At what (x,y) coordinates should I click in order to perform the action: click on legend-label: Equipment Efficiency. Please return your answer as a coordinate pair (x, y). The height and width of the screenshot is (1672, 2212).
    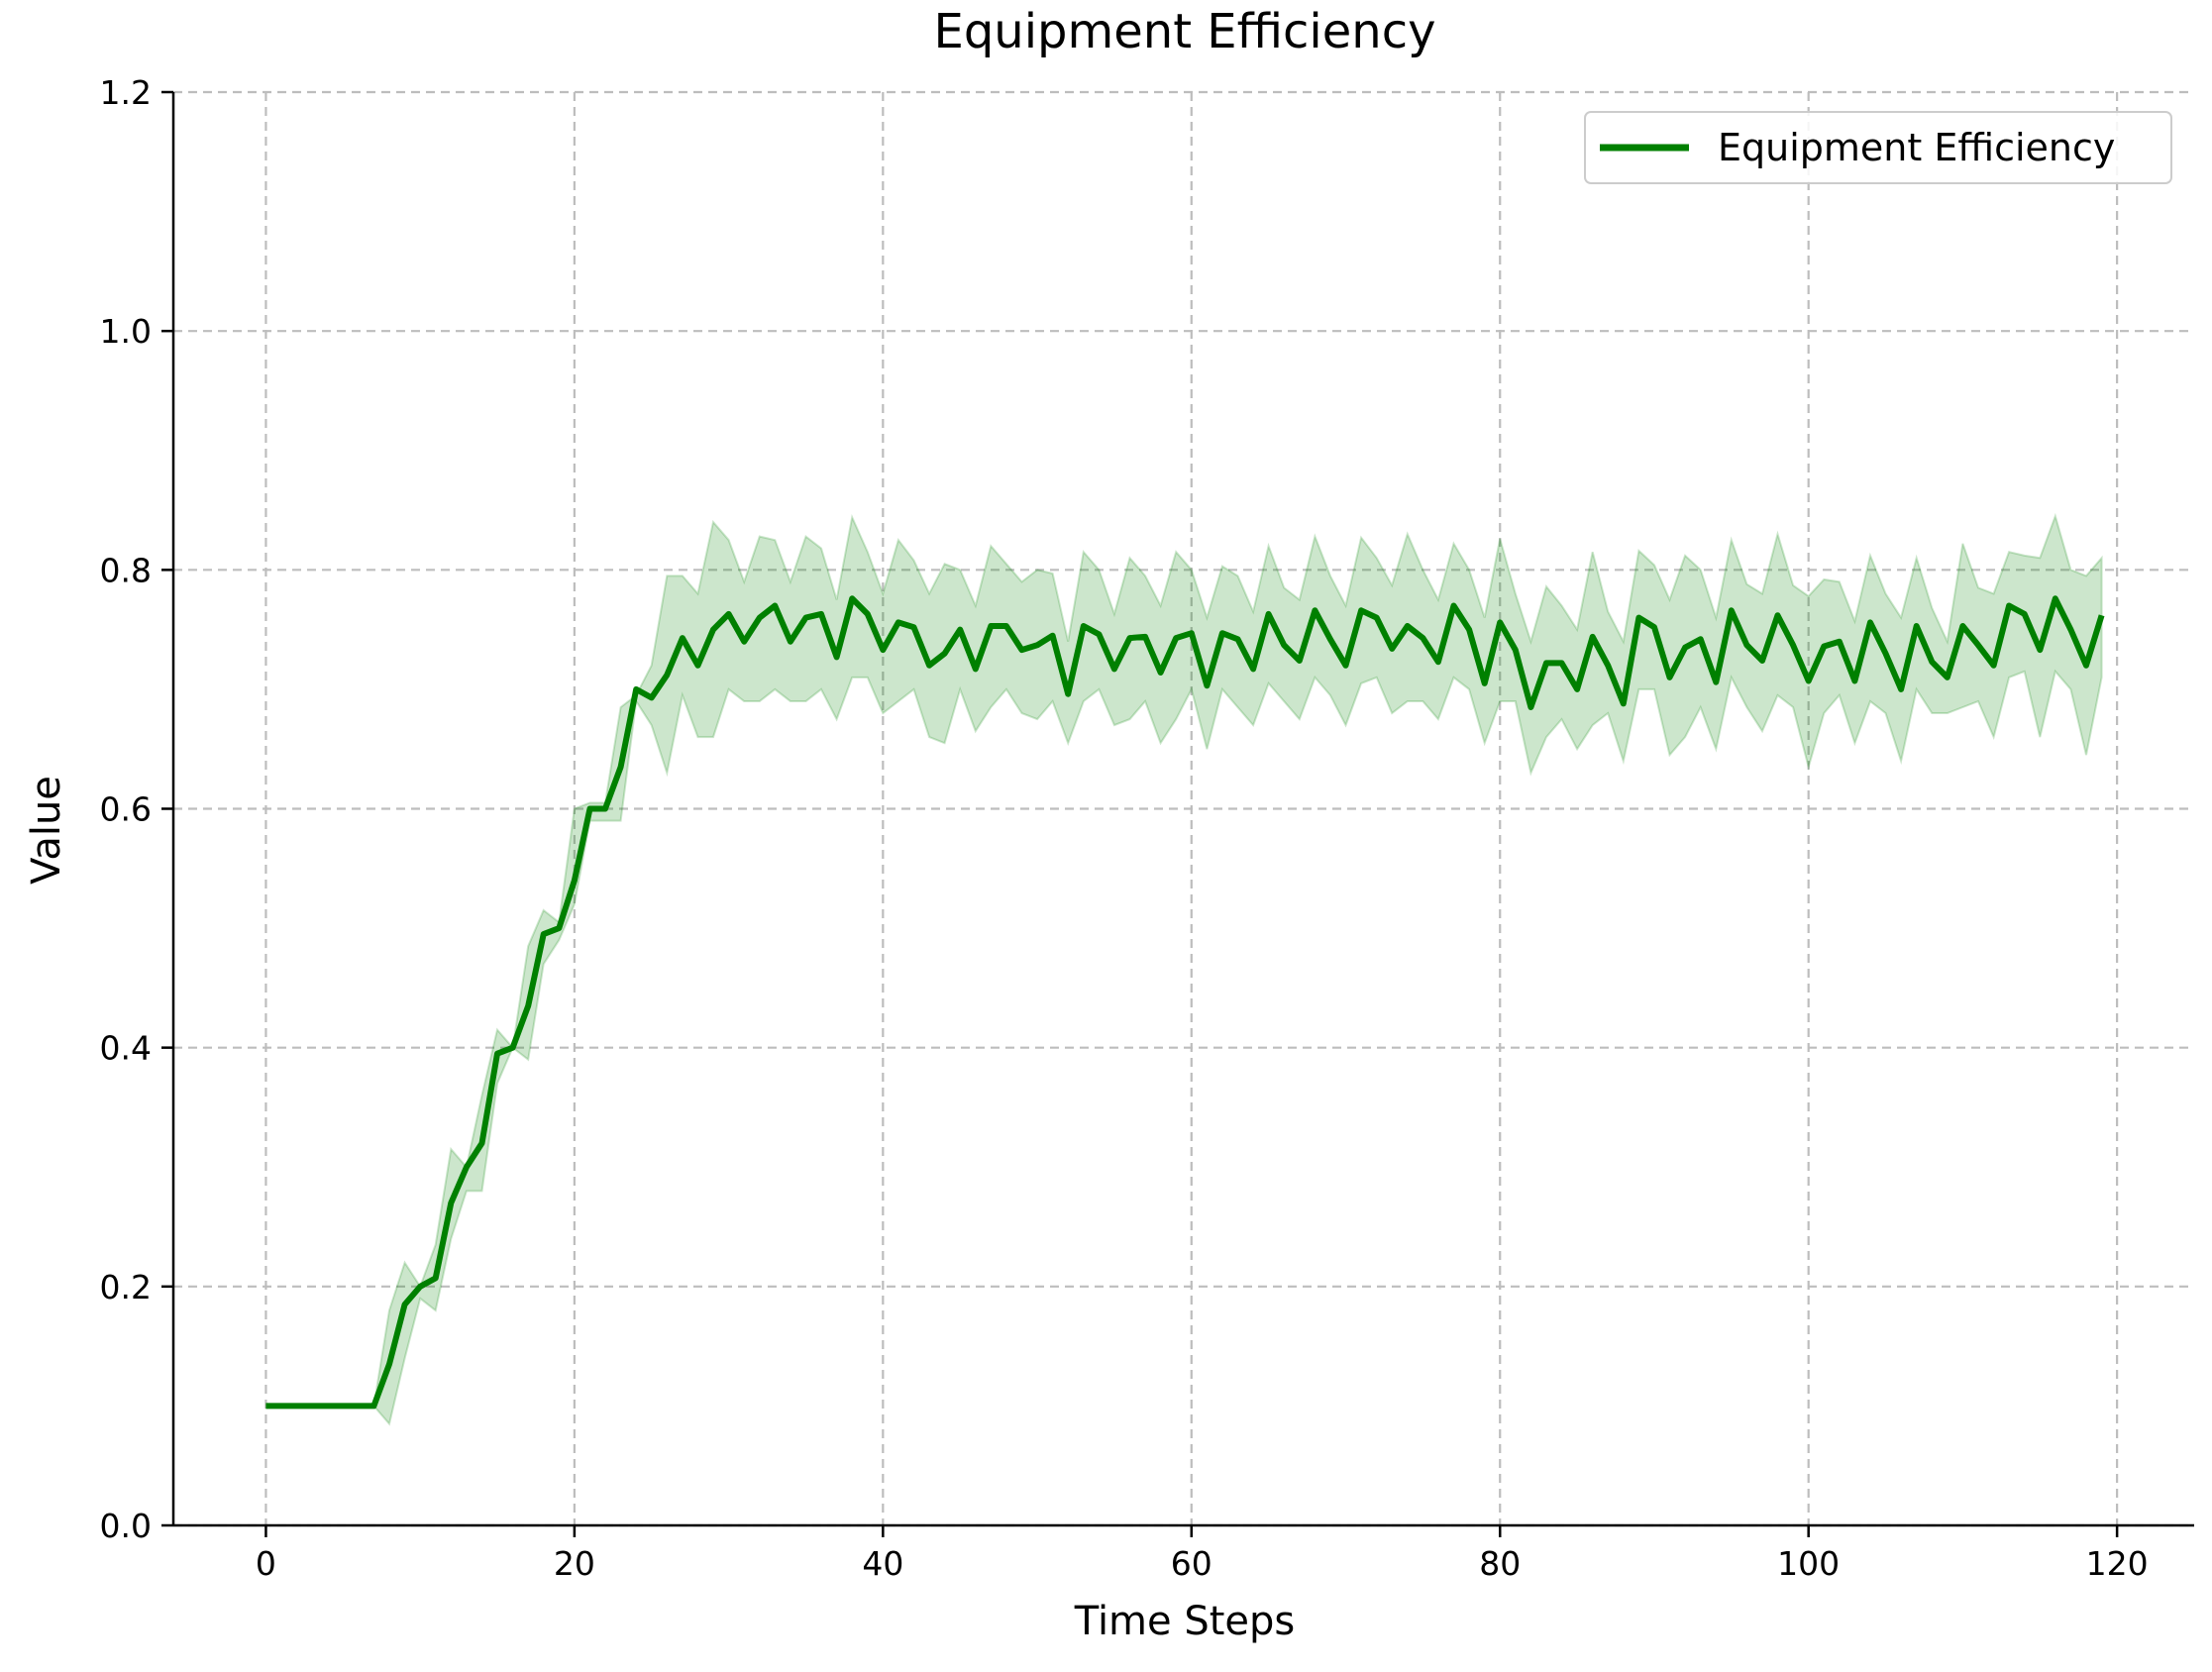
    Looking at the image, I should click on (1916, 147).